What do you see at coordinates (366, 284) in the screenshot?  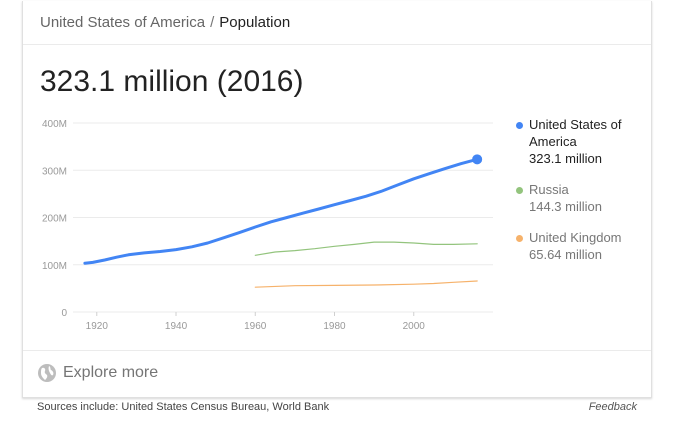 I see `series-line-united-kingdom` at bounding box center [366, 284].